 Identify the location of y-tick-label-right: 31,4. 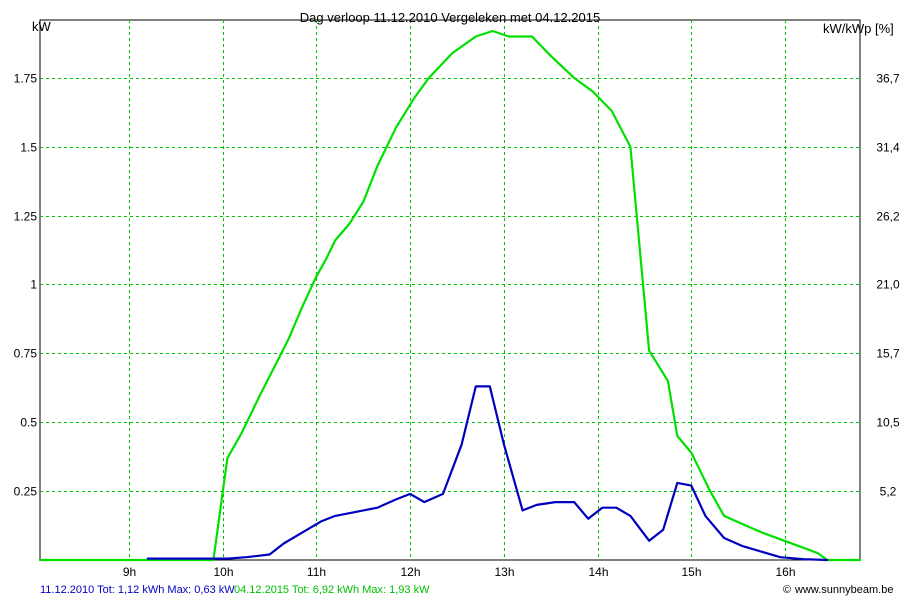
(888, 148).